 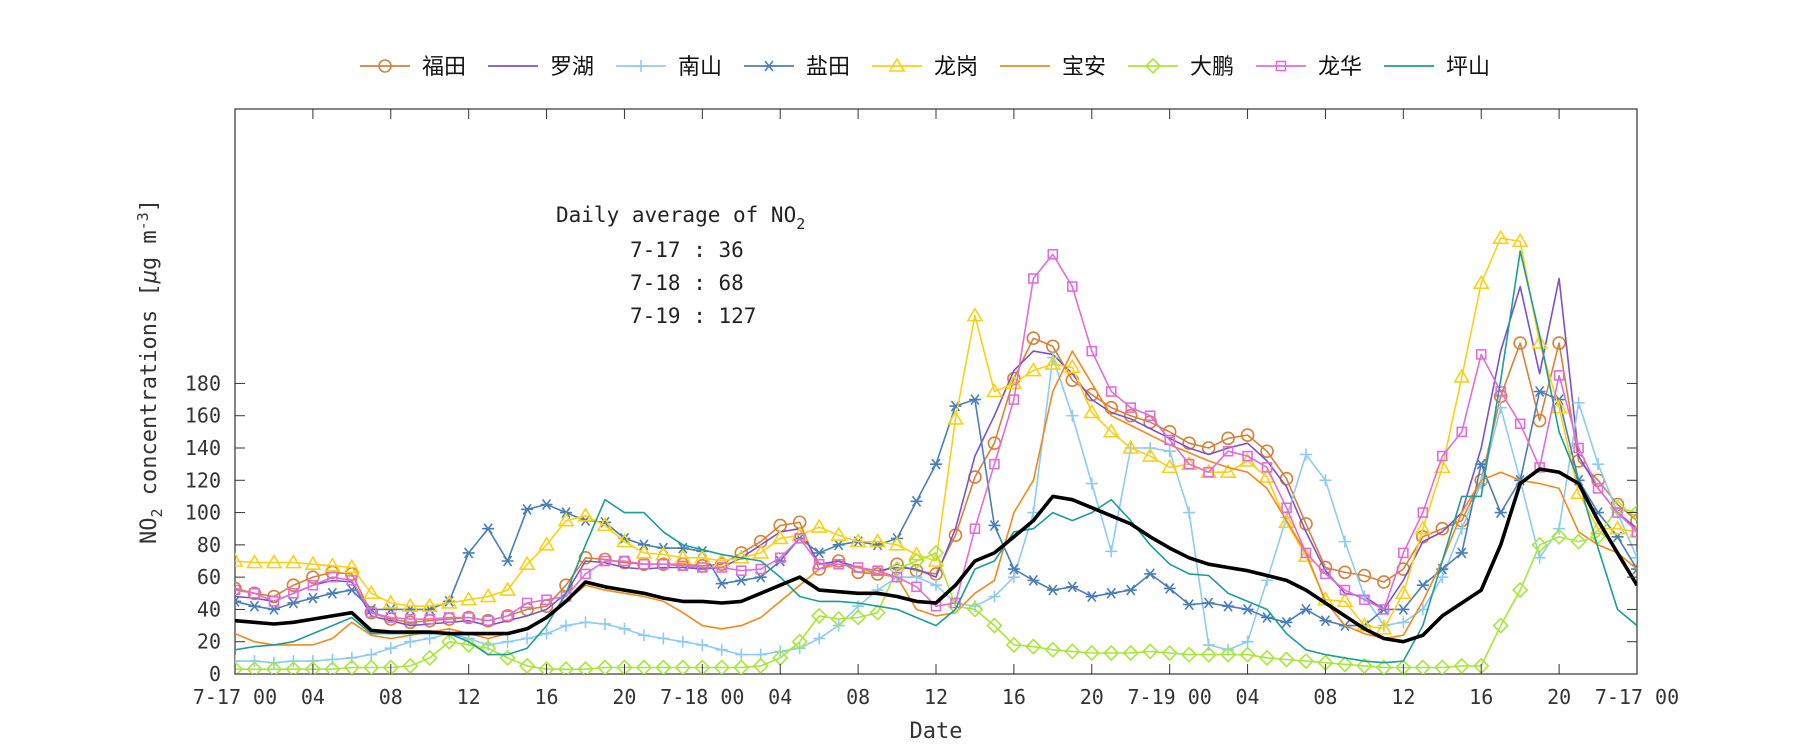 What do you see at coordinates (143, 221) in the screenshot?
I see `y-title-sup: -3` at bounding box center [143, 221].